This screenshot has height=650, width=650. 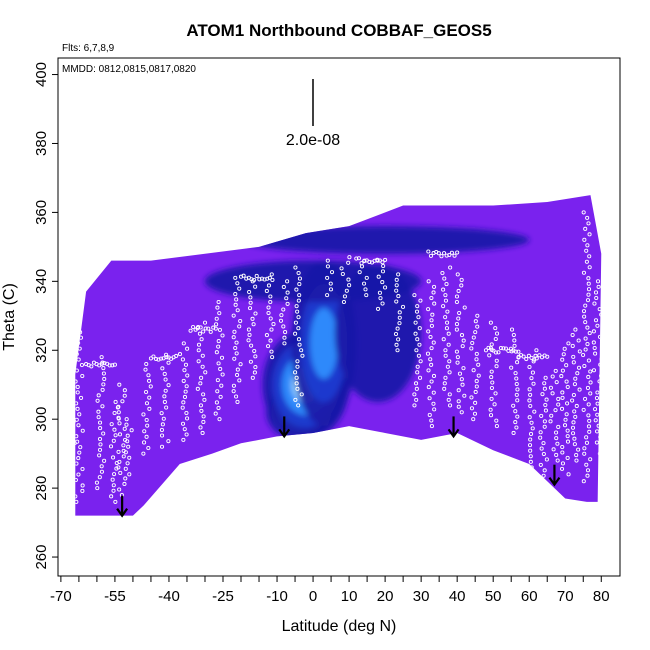 What do you see at coordinates (493, 596) in the screenshot?
I see `x-tick-label: 50` at bounding box center [493, 596].